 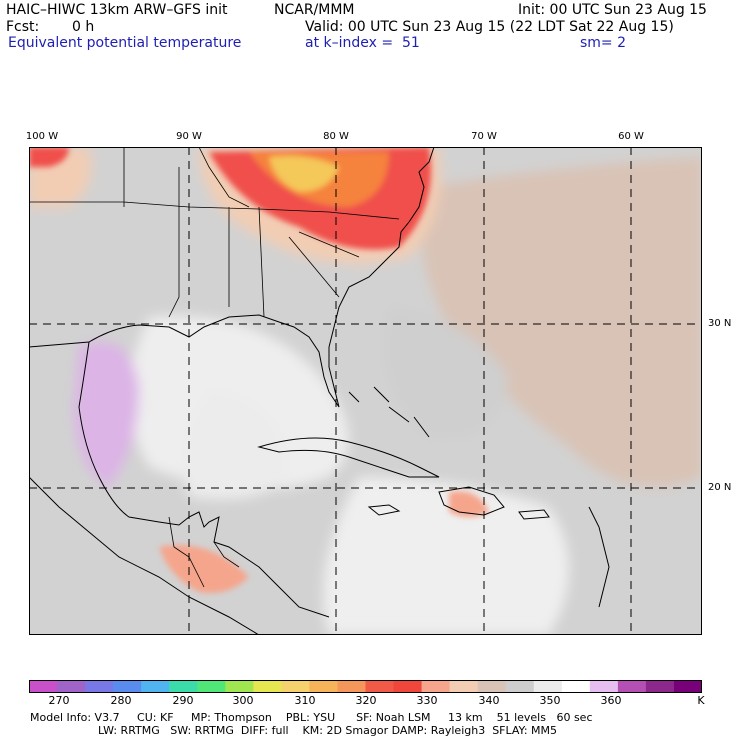 I want to click on colorbar-tick: 280, so click(x=121, y=700).